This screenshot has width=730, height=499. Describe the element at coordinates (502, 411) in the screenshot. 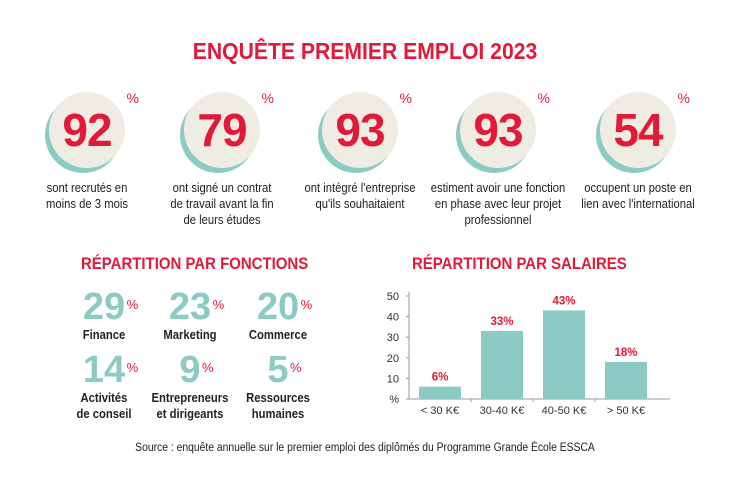

I see `x-tick-label: 30-40 K€` at that location.